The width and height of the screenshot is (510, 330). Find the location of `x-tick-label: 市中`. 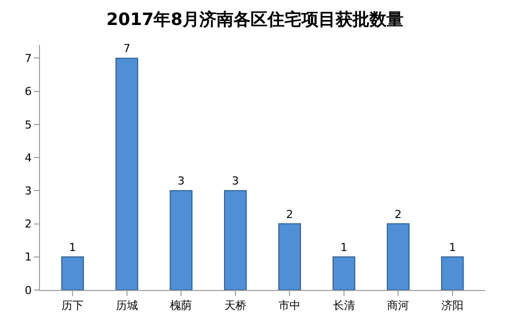

x-tick-label: 市中 is located at coordinates (289, 305).